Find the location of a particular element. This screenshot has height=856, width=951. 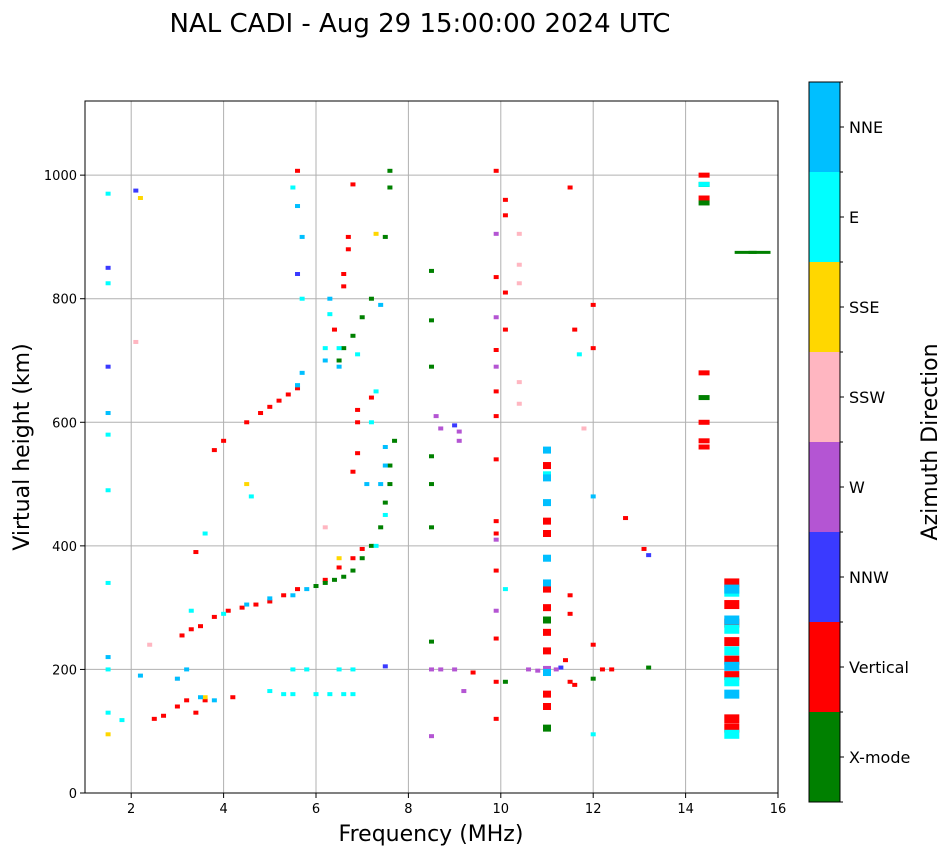

x-axis-ticks: 2 4 6 8 10 12 14 16 is located at coordinates (456, 805).